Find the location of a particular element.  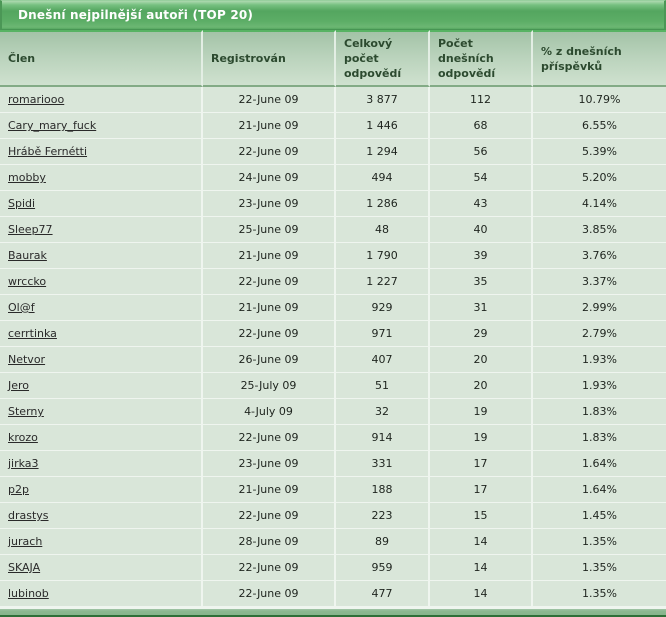

cell-total_replies: 223 is located at coordinates (383, 516).